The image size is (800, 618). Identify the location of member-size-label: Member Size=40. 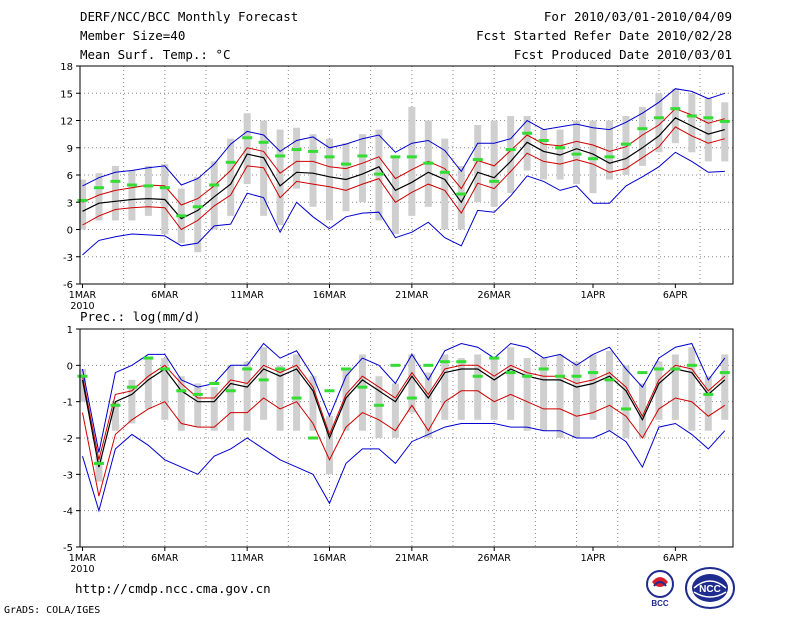
(133, 35).